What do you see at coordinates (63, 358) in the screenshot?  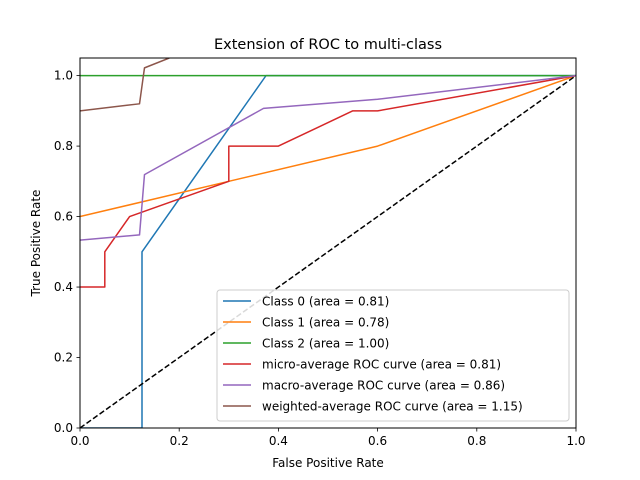 I see `y-tick-label: 0.2` at bounding box center [63, 358].